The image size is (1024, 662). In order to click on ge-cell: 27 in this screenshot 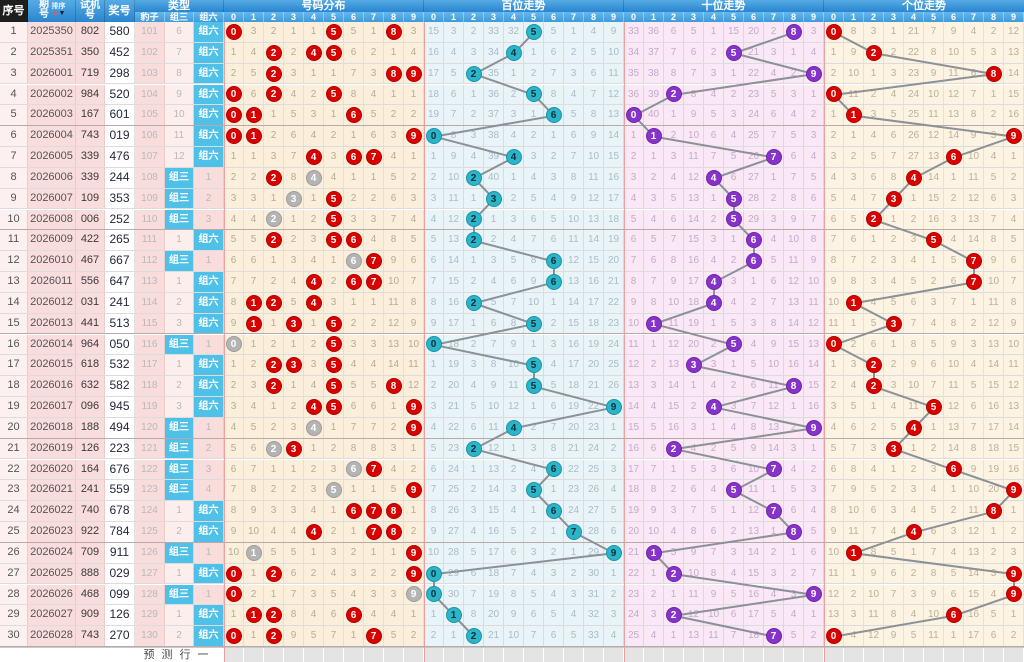, I will do `click(914, 157)`.